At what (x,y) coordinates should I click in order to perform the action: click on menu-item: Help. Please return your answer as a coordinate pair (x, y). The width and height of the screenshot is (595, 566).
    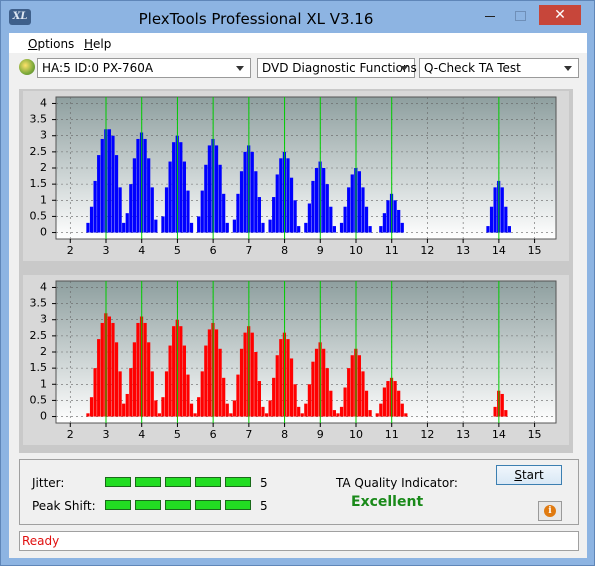
    Looking at the image, I should click on (98, 44).